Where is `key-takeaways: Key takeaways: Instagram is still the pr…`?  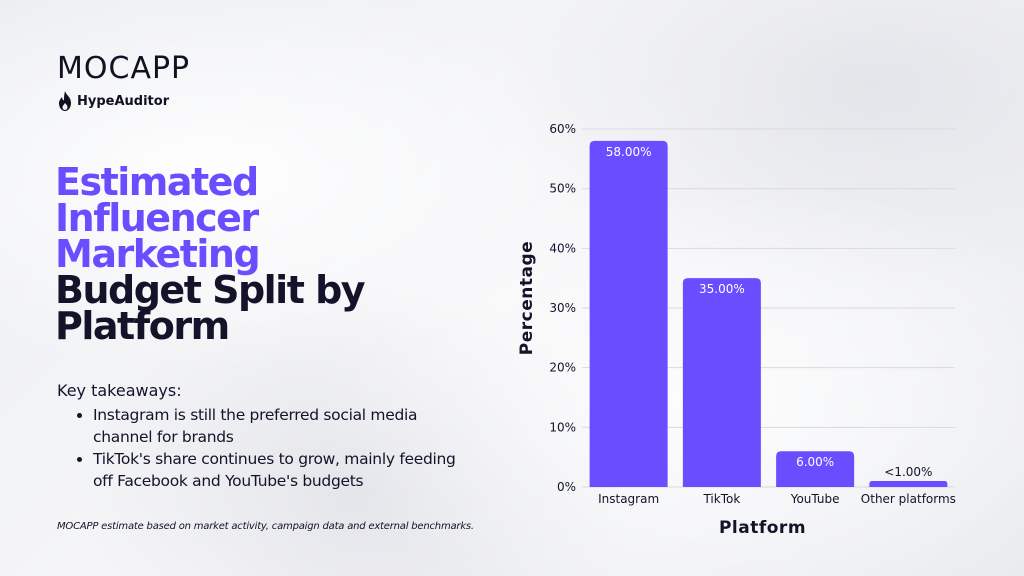
key-takeaways: Key takeaways: Instagram is still the pr… is located at coordinates (267, 436).